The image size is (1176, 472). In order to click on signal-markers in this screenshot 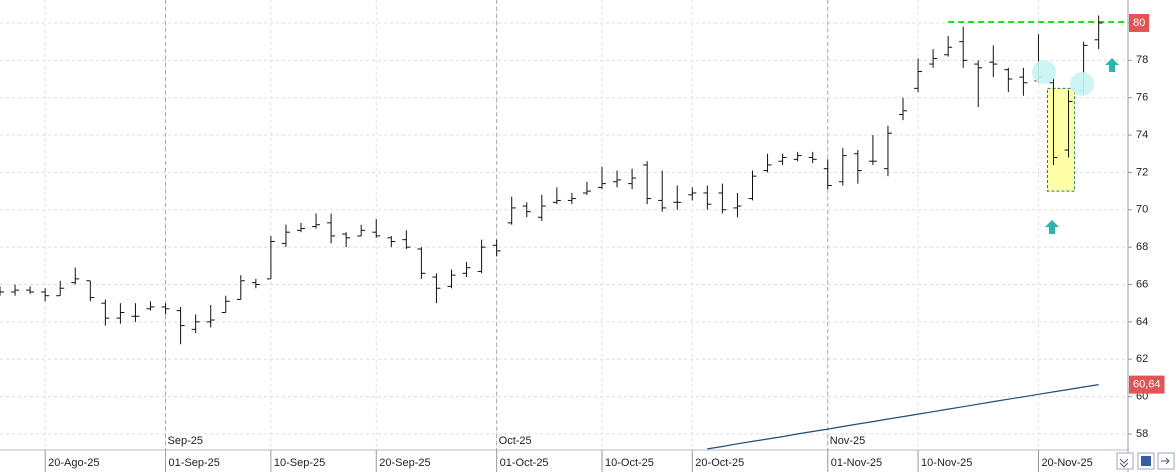, I will do `click(1075, 146)`.